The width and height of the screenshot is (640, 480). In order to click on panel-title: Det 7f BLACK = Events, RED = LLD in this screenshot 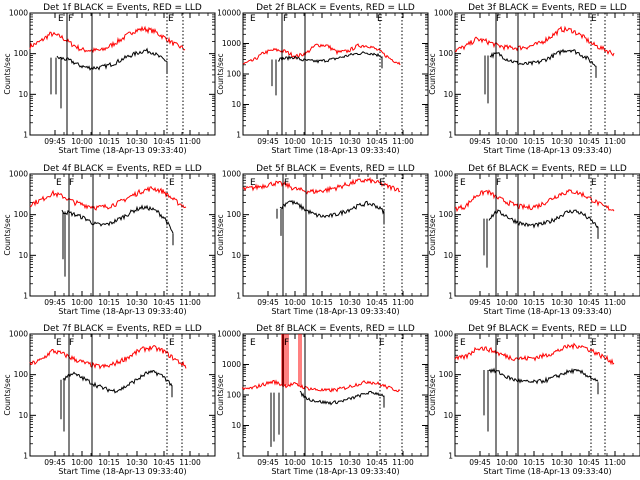, I will do `click(122, 329)`.